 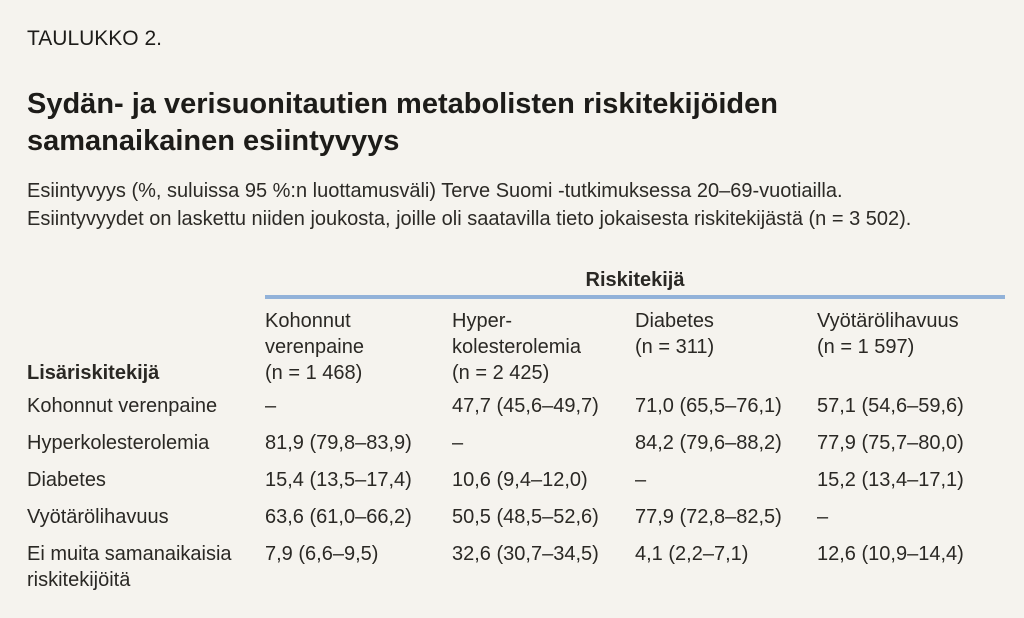 What do you see at coordinates (98, 517) in the screenshot?
I see `row-label: Vyötärölihavuus` at bounding box center [98, 517].